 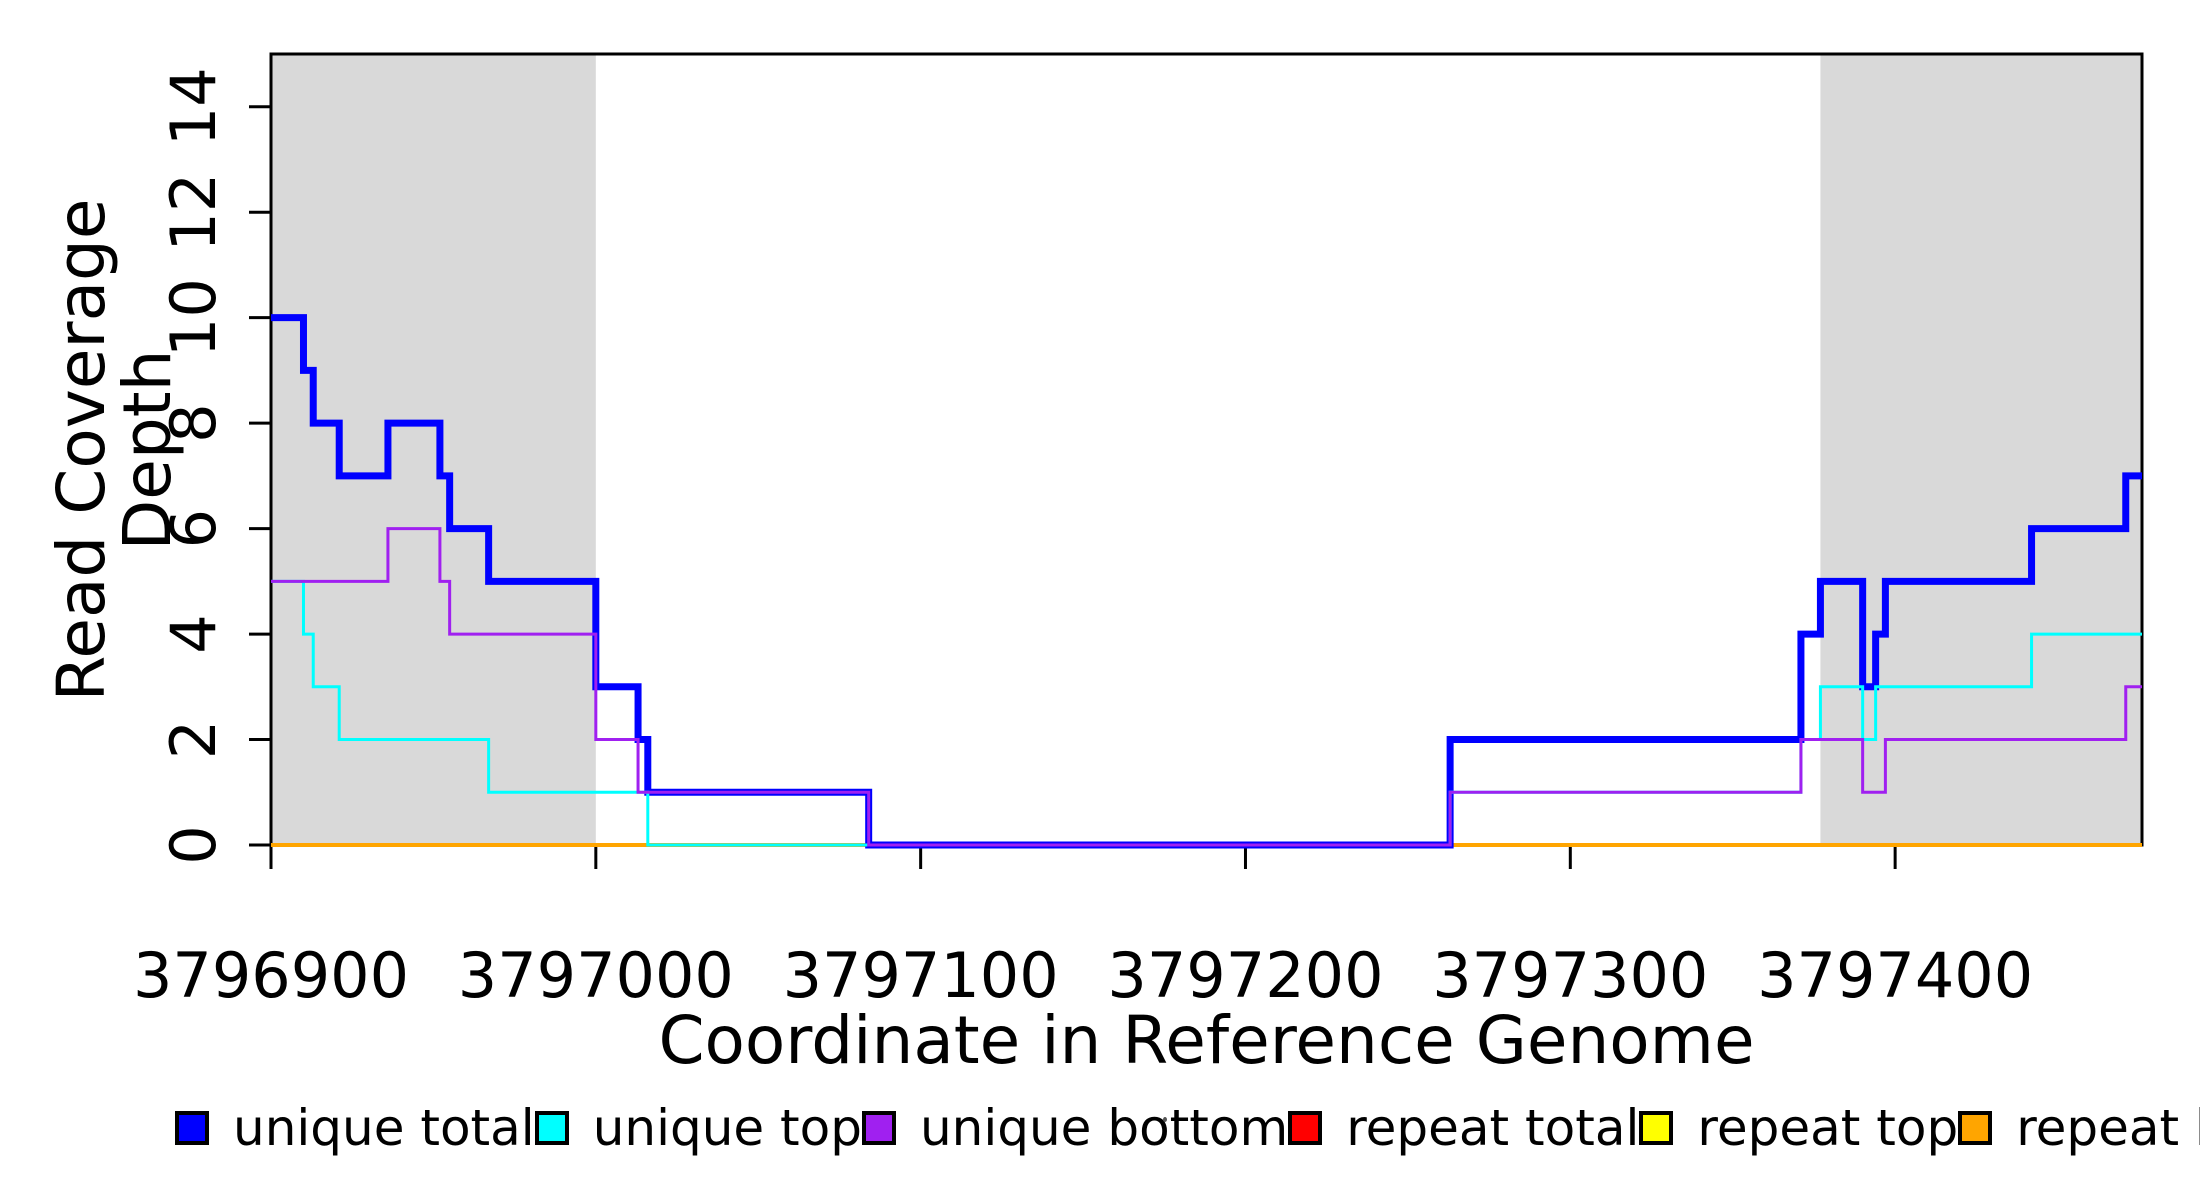 I want to click on x-tick-label: 3797200, so click(x=1245, y=975).